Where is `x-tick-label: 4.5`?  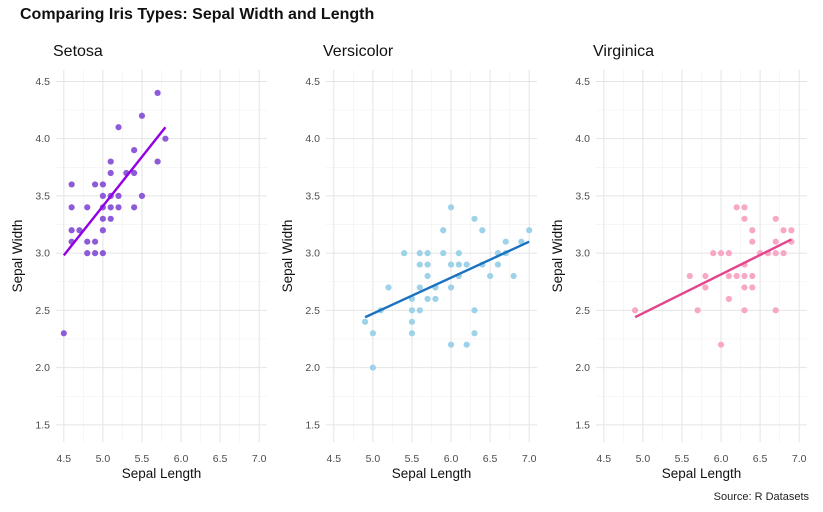 x-tick-label: 4.5 is located at coordinates (64, 459).